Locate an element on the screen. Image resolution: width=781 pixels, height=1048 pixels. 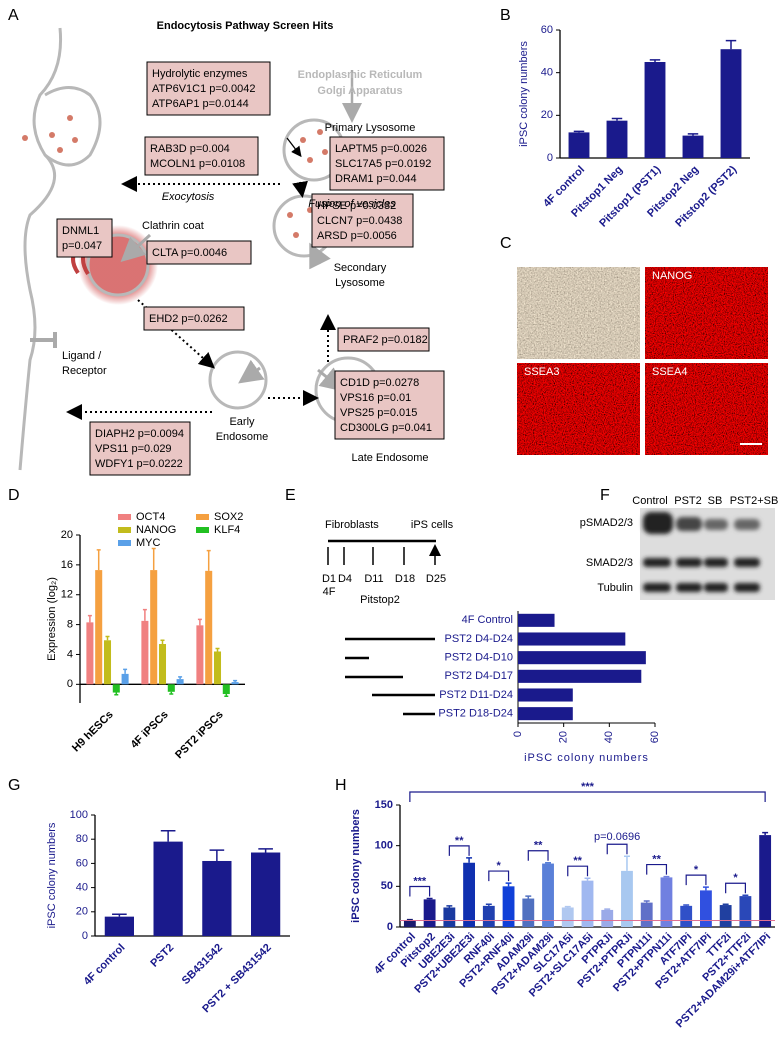
significance-label: p=0.0696 is located at coordinates (617, 837).